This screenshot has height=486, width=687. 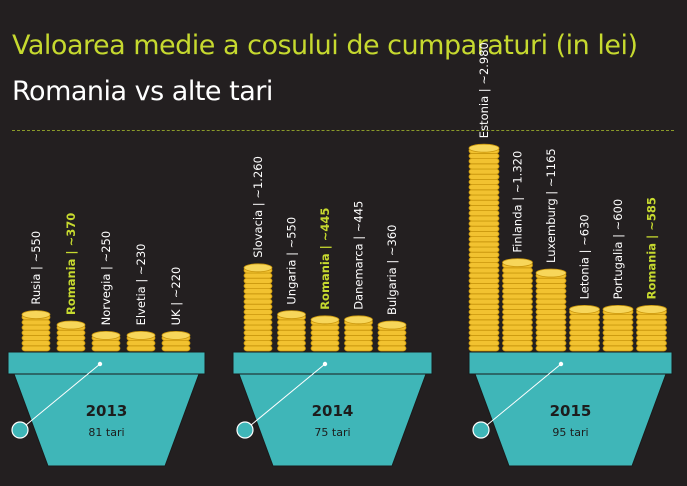 I want to click on bar-label: Luxemburg | ~1165, so click(x=551, y=205).